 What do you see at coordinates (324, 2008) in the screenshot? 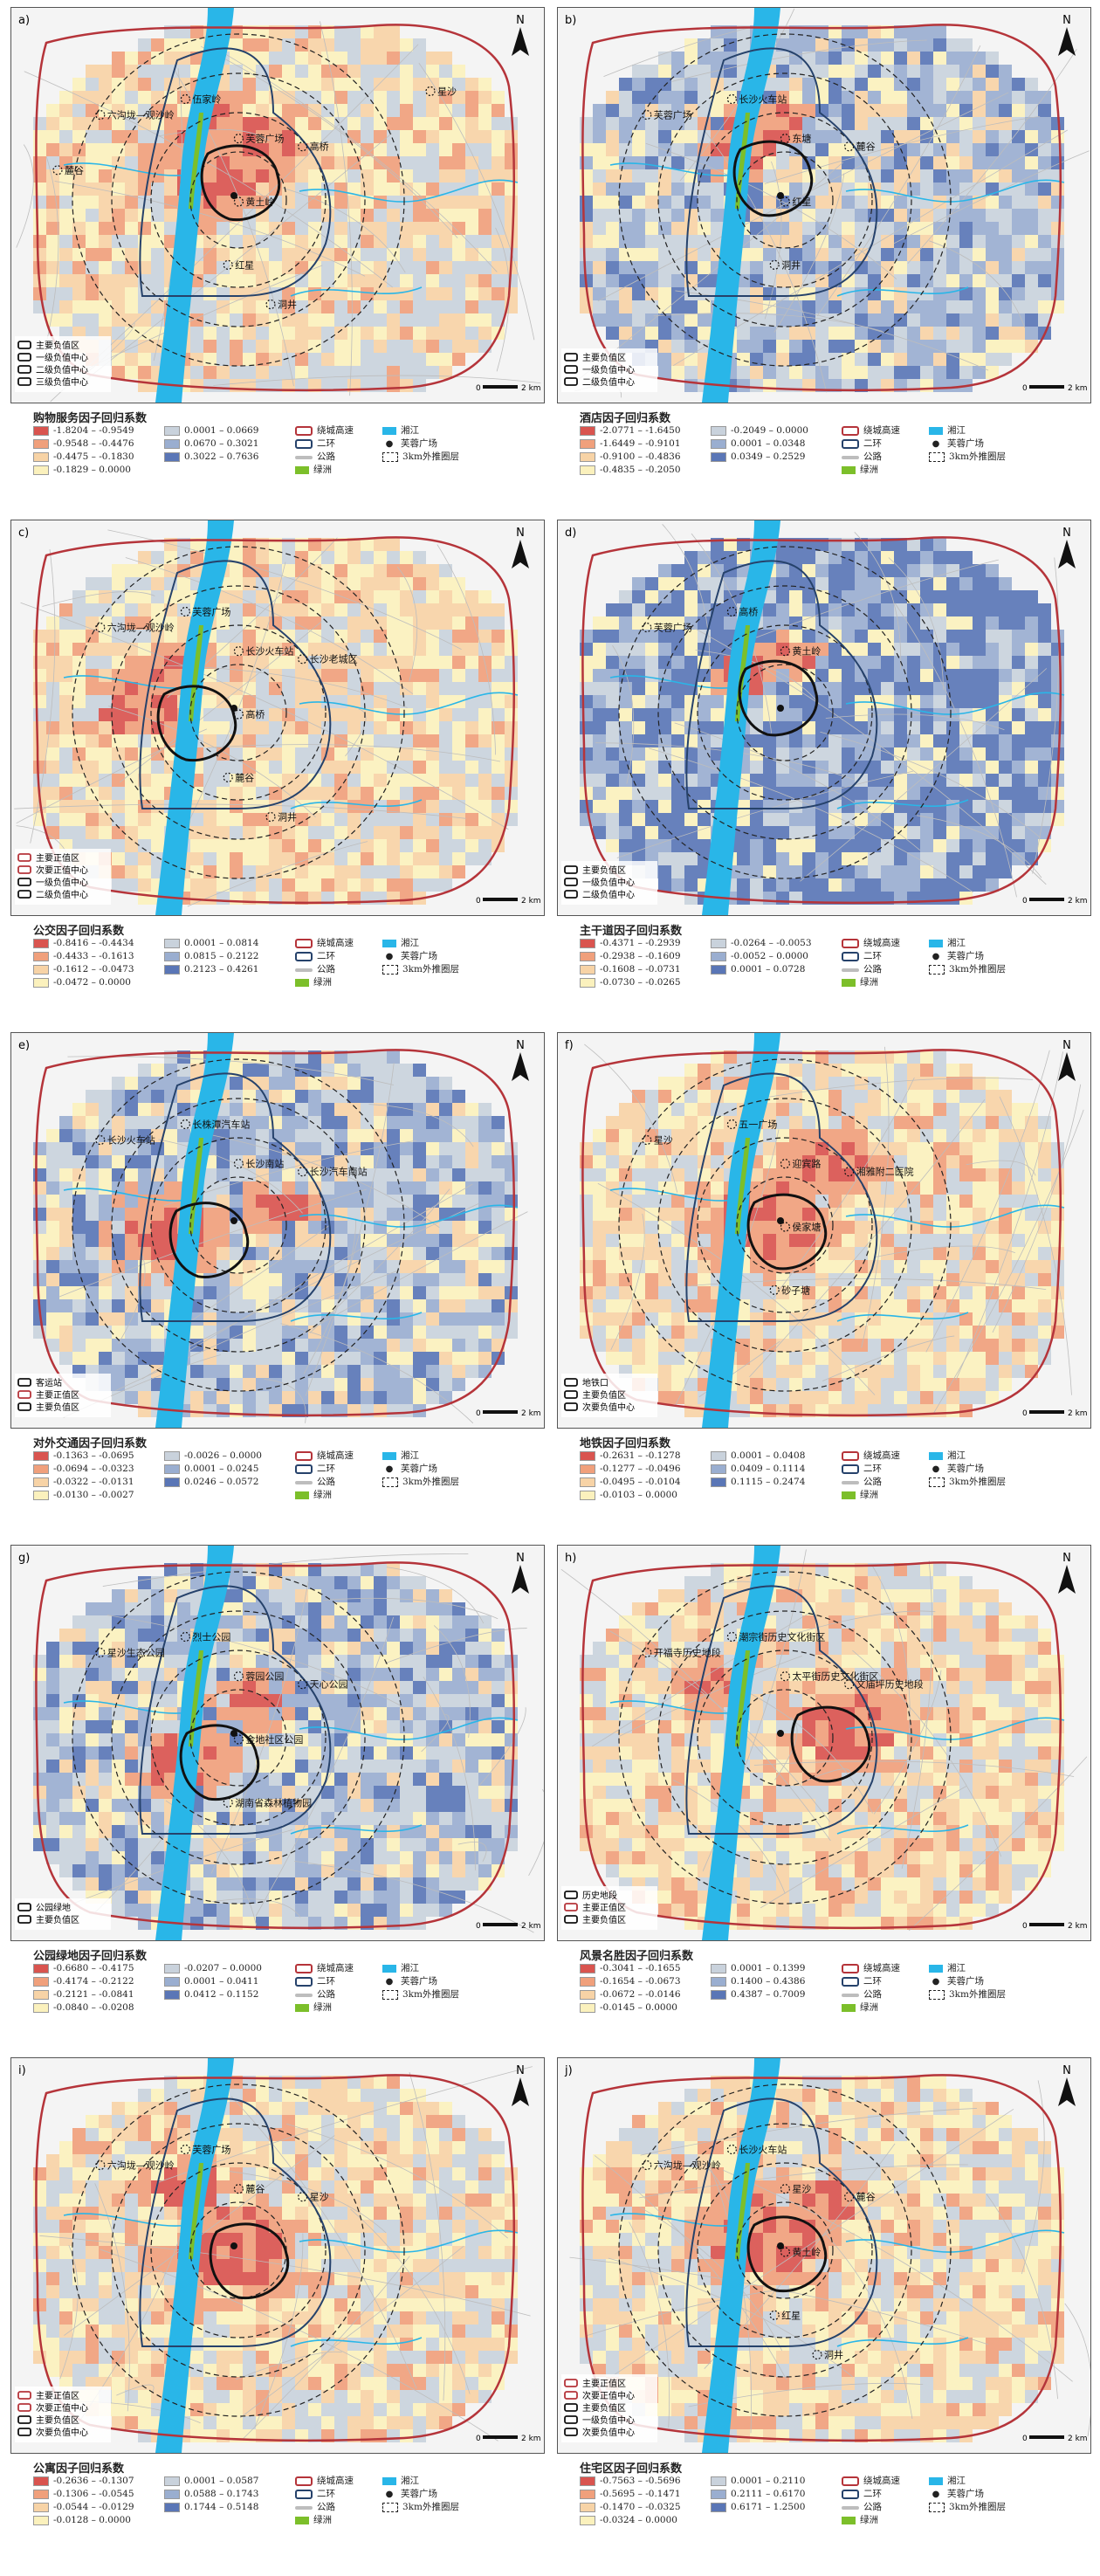
I see `legend-green-island: 绿洲` at bounding box center [324, 2008].